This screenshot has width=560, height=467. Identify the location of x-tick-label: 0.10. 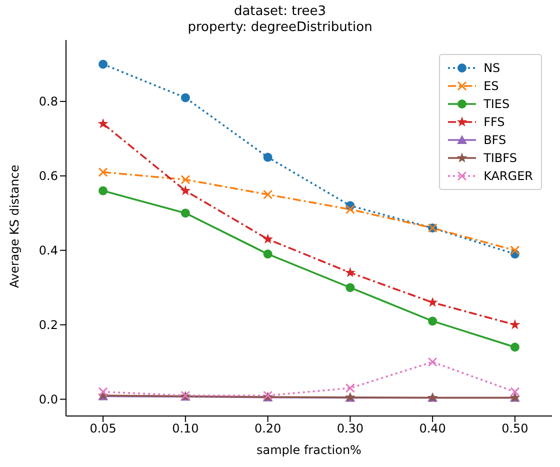
(185, 429).